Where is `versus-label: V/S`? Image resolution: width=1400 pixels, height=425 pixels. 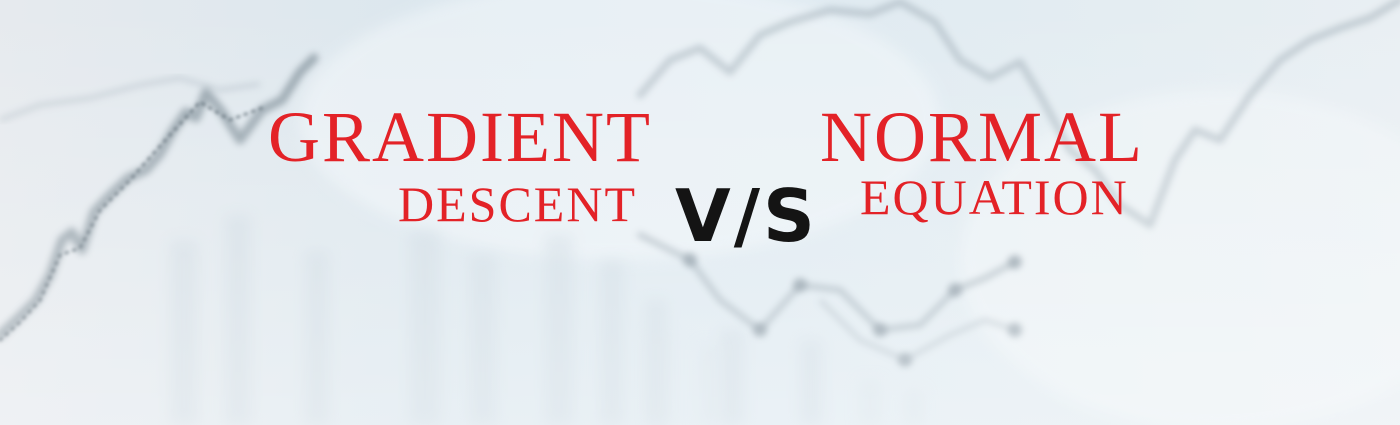 versus-label: V/S is located at coordinates (746, 216).